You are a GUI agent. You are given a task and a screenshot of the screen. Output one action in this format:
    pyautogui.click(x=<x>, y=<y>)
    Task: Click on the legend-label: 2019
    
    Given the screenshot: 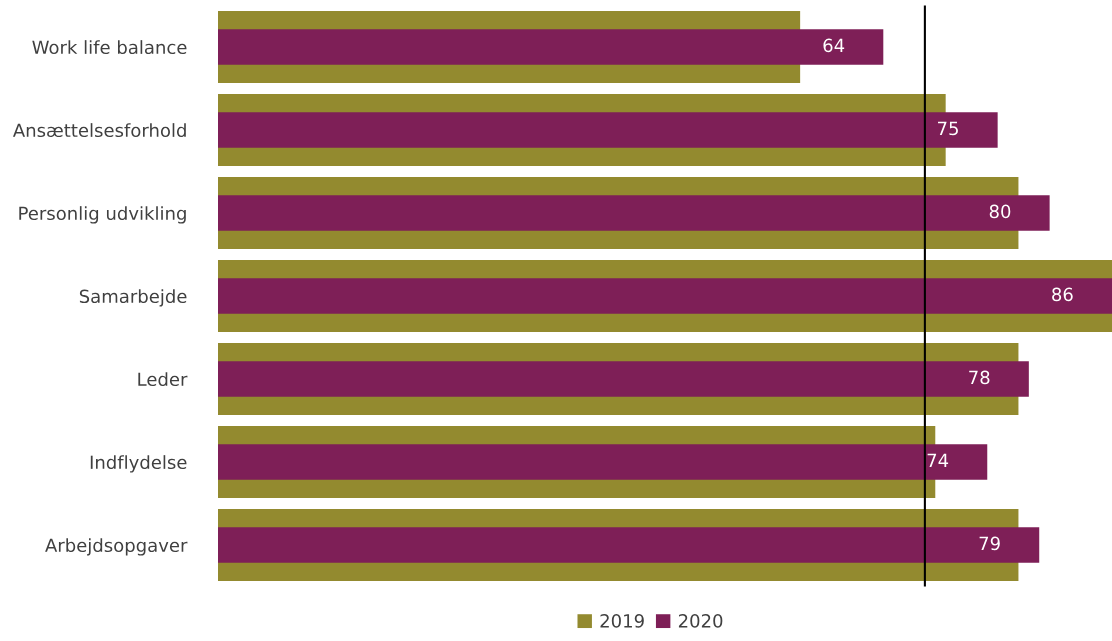 What is the action you would take?
    pyautogui.click(x=622, y=621)
    